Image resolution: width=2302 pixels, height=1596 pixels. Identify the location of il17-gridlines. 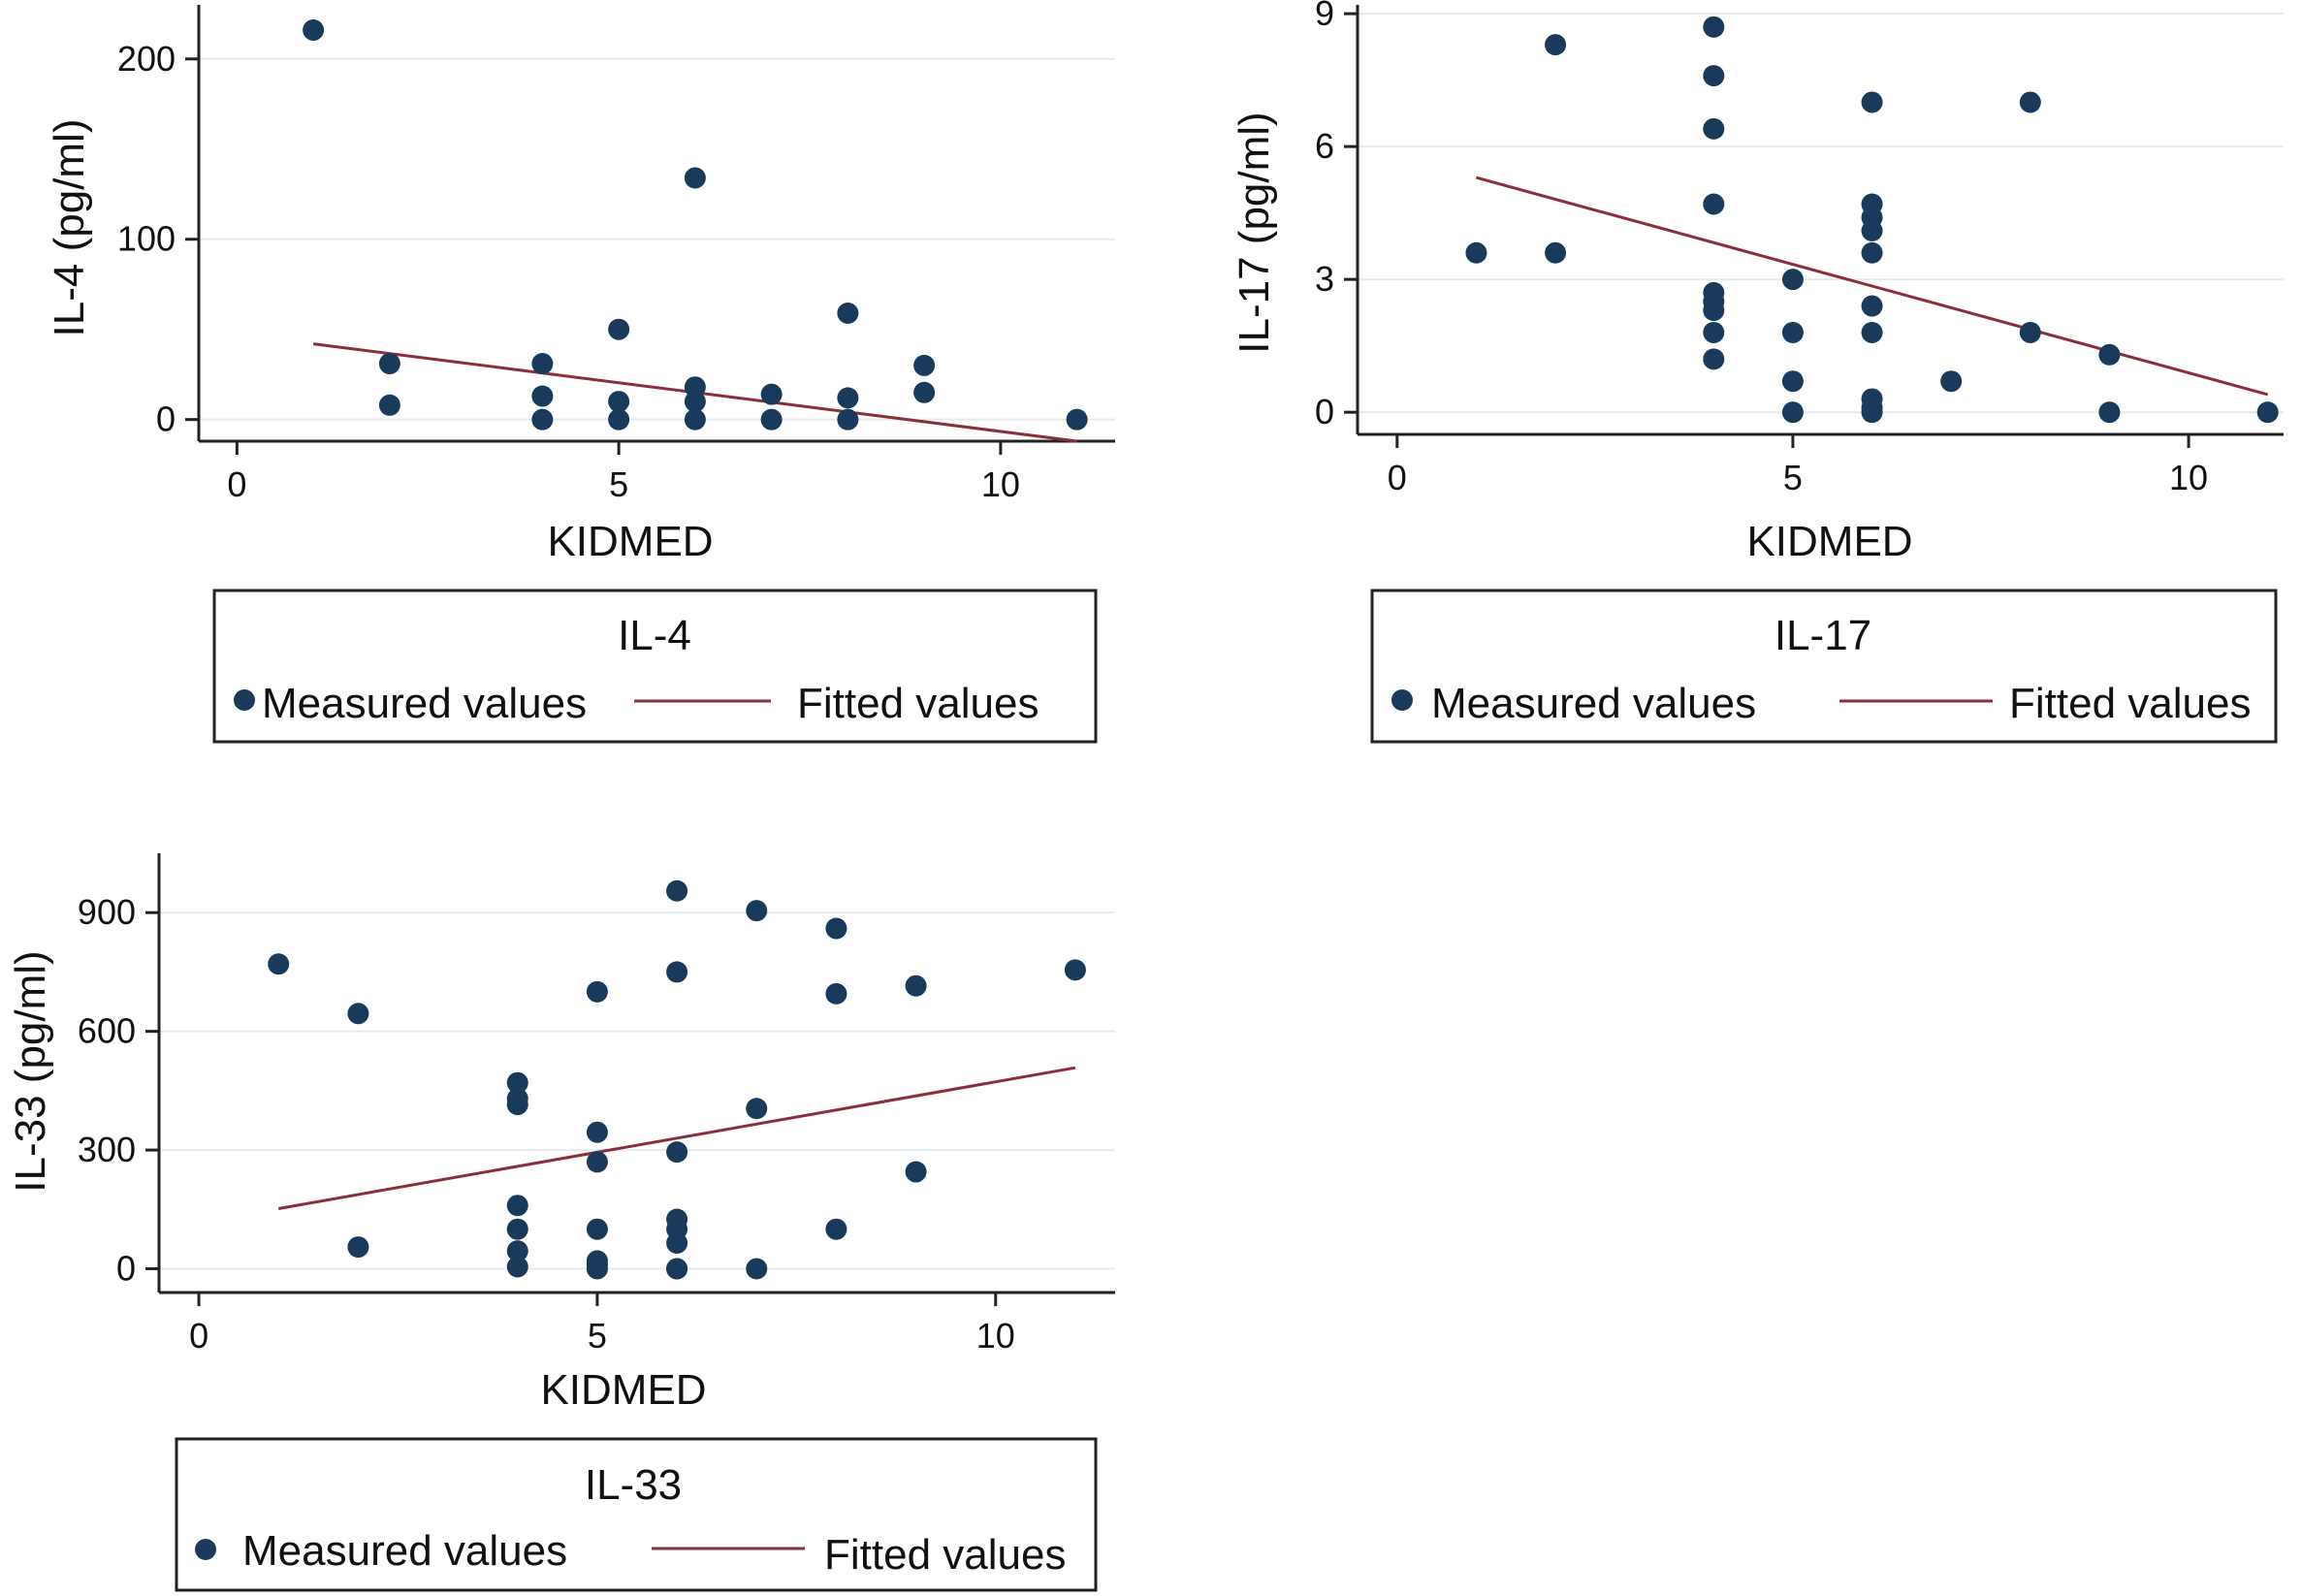
(1821, 213).